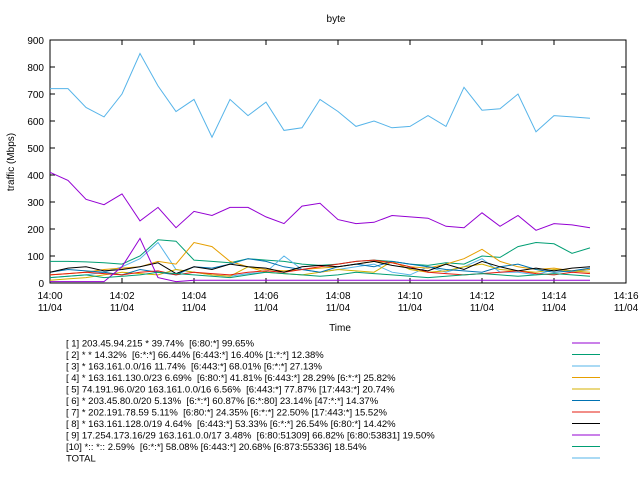 This screenshot has height=480, width=640. I want to click on y-tick-label: 600, so click(35, 122).